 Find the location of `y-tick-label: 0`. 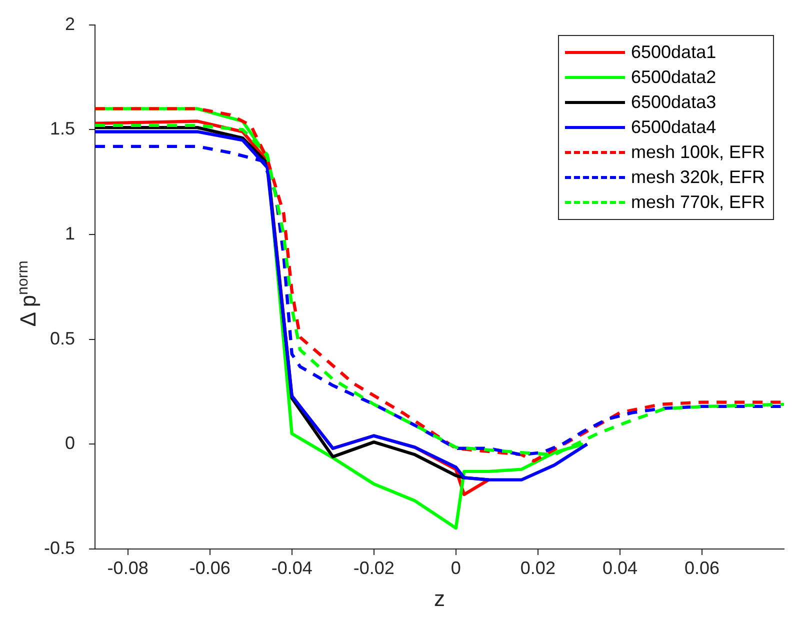

y-tick-label: 0 is located at coordinates (70, 443).